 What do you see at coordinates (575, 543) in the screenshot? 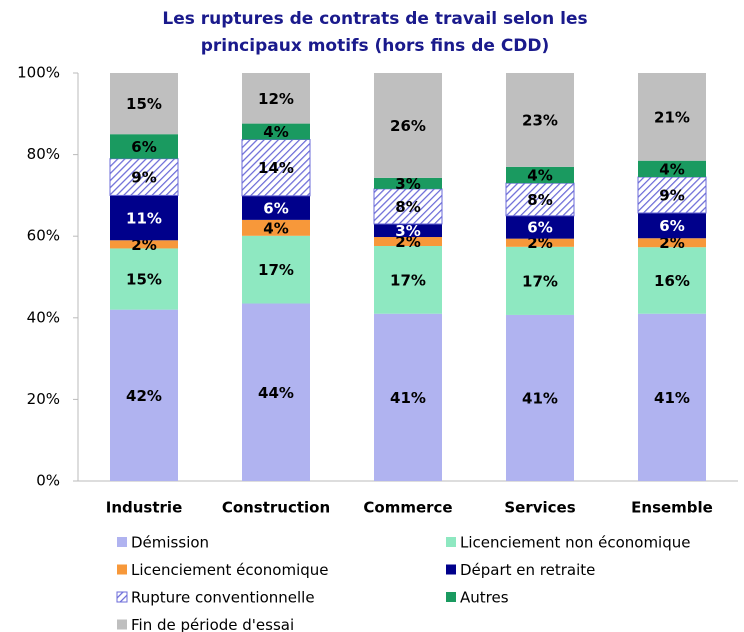
I see `legend-label: Licenciement non économique` at bounding box center [575, 543].